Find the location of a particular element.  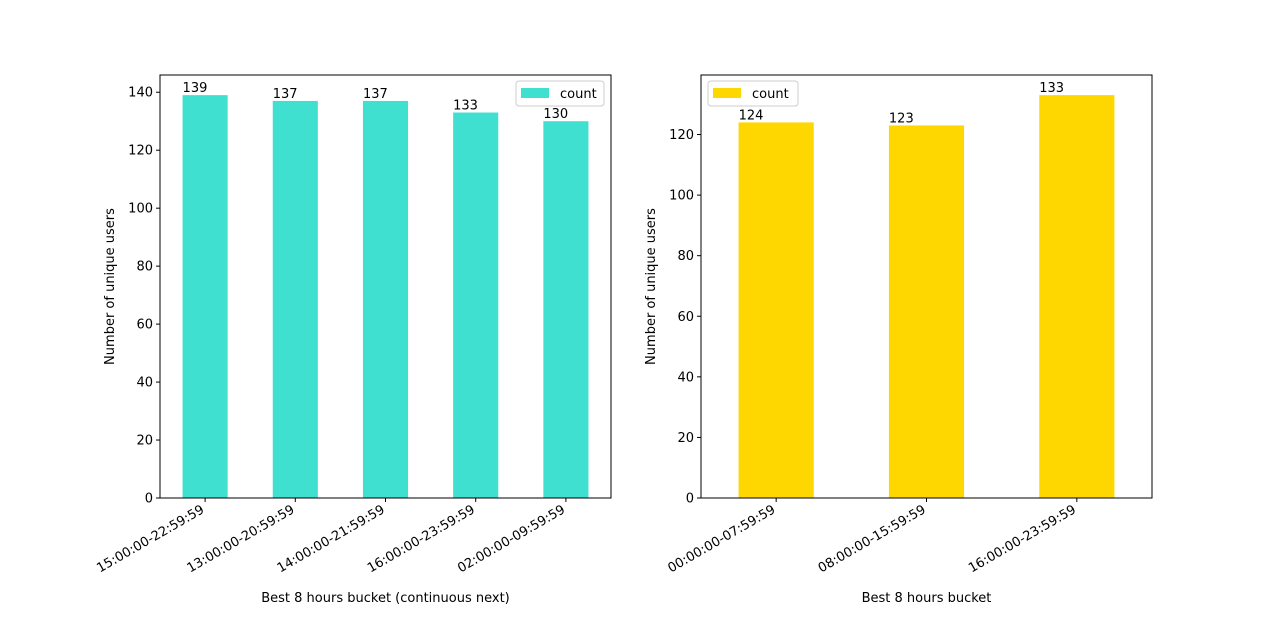

y-tick-label: 140 is located at coordinates (140, 93).